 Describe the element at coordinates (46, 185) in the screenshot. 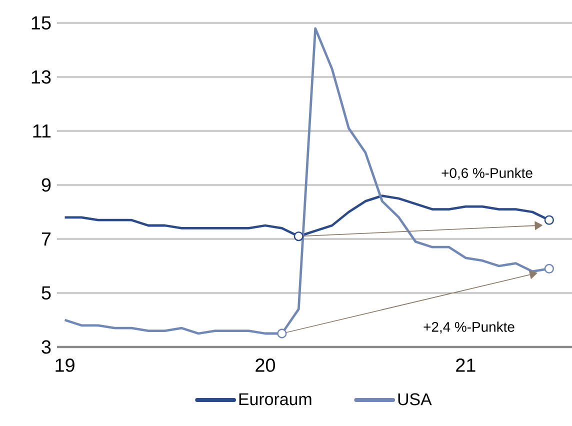

I see `y-tick-label: 9` at that location.